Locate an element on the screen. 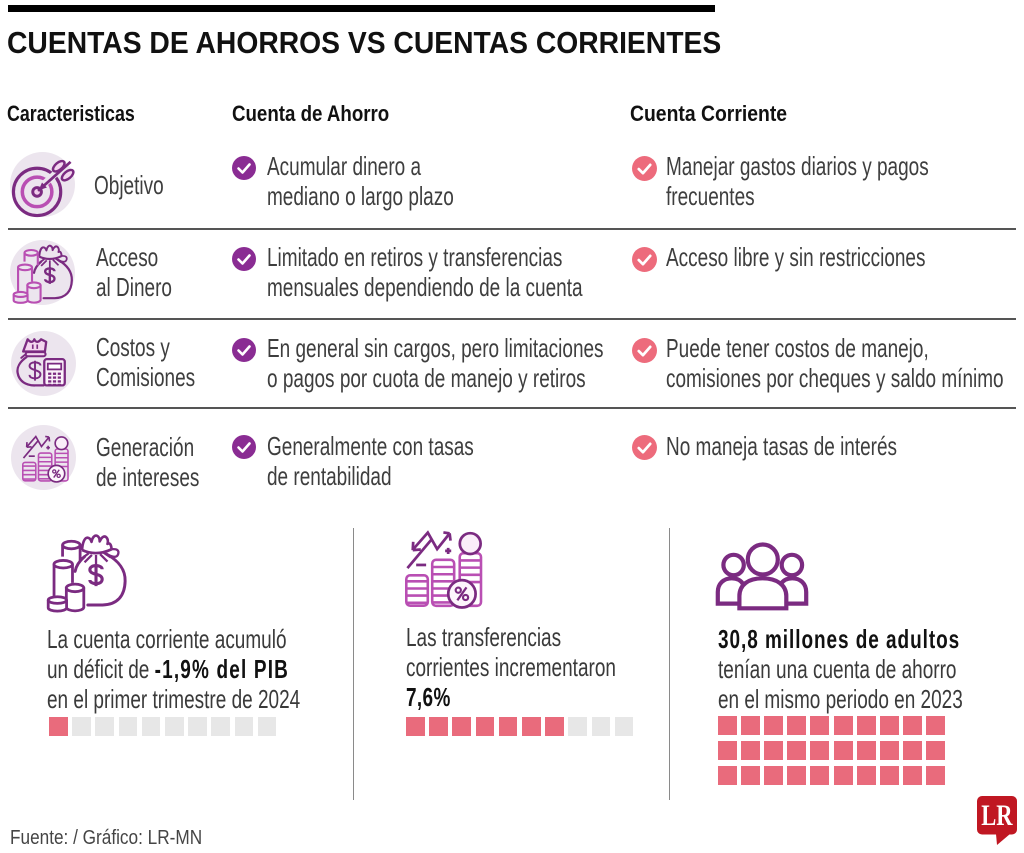 The image size is (1024, 853). svg-text: LR is located at coordinates (997, 815).